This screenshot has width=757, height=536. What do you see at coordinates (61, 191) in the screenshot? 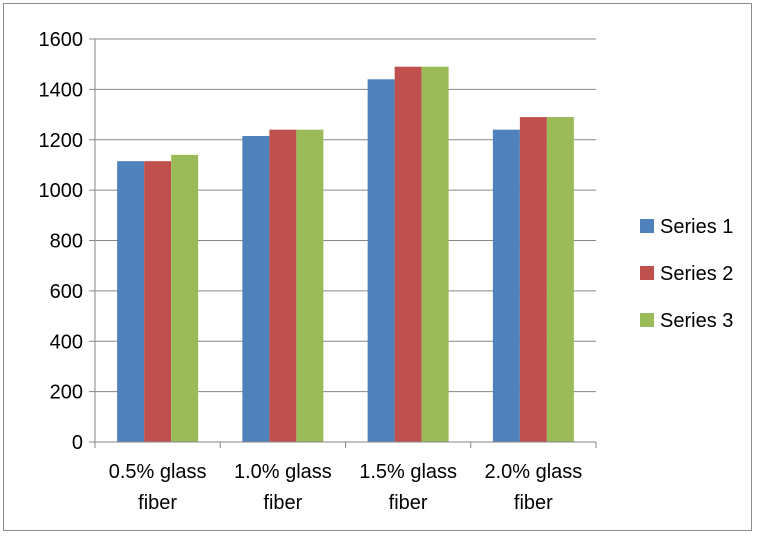
I see `y-tick-label: 1000` at bounding box center [61, 191].